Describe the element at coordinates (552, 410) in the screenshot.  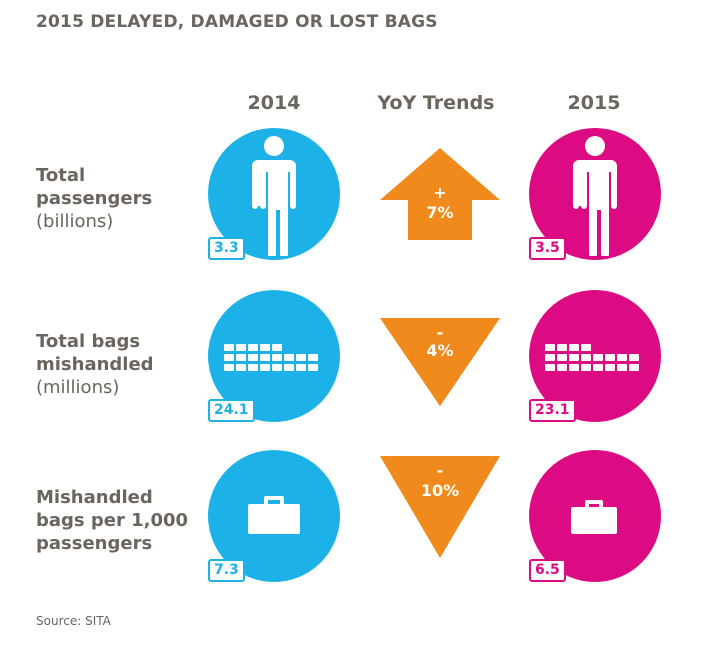
I see `value-2015: 23.1` at that location.